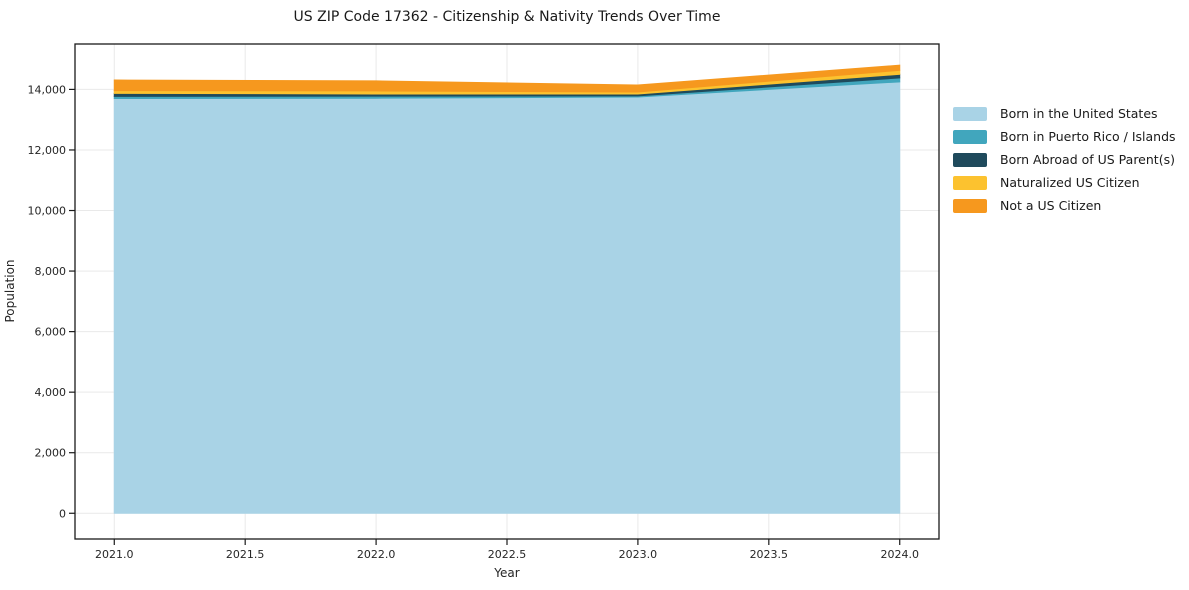 This screenshot has height=590, width=1189. What do you see at coordinates (51, 271) in the screenshot?
I see `y-tick-label: 8,000` at bounding box center [51, 271].